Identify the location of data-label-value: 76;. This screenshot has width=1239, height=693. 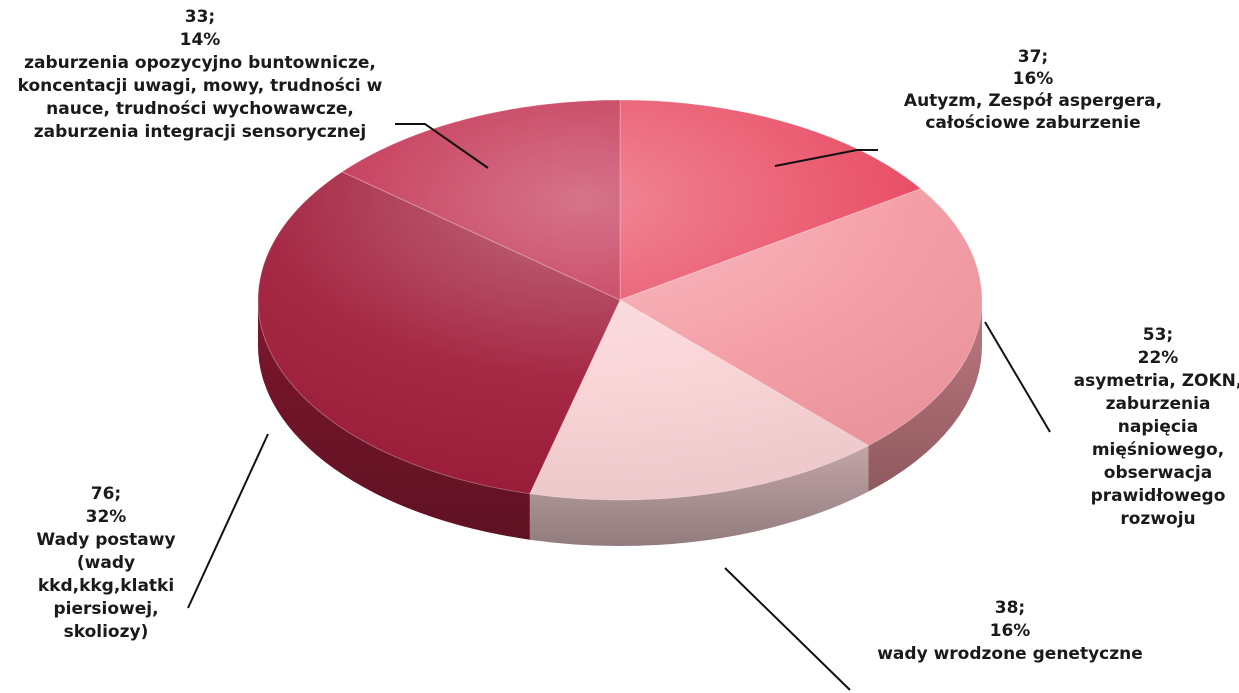
(106, 494).